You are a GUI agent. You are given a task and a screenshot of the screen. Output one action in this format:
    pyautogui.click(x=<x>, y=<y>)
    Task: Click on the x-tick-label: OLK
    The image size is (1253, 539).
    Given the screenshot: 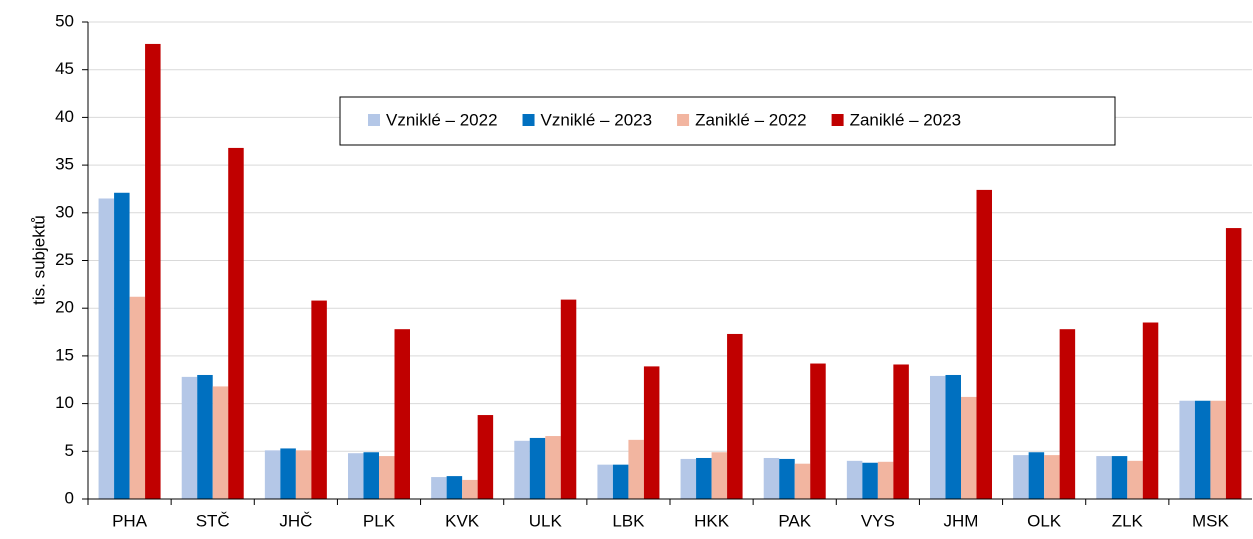 What is the action you would take?
    pyautogui.click(x=1044, y=520)
    